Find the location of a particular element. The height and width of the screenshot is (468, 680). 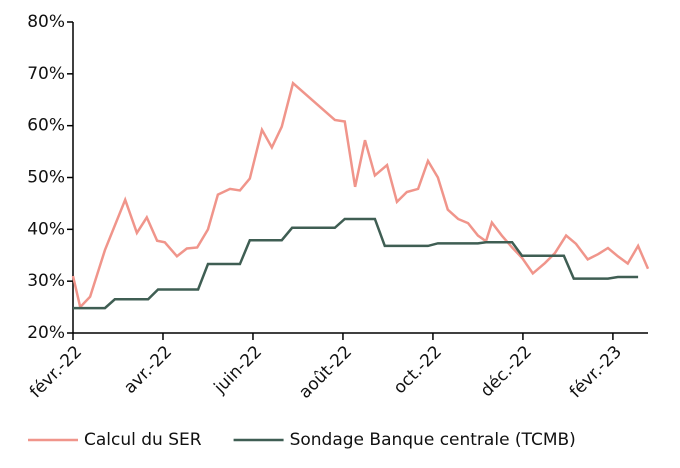

y-tick-label: 50% is located at coordinates (46, 178).